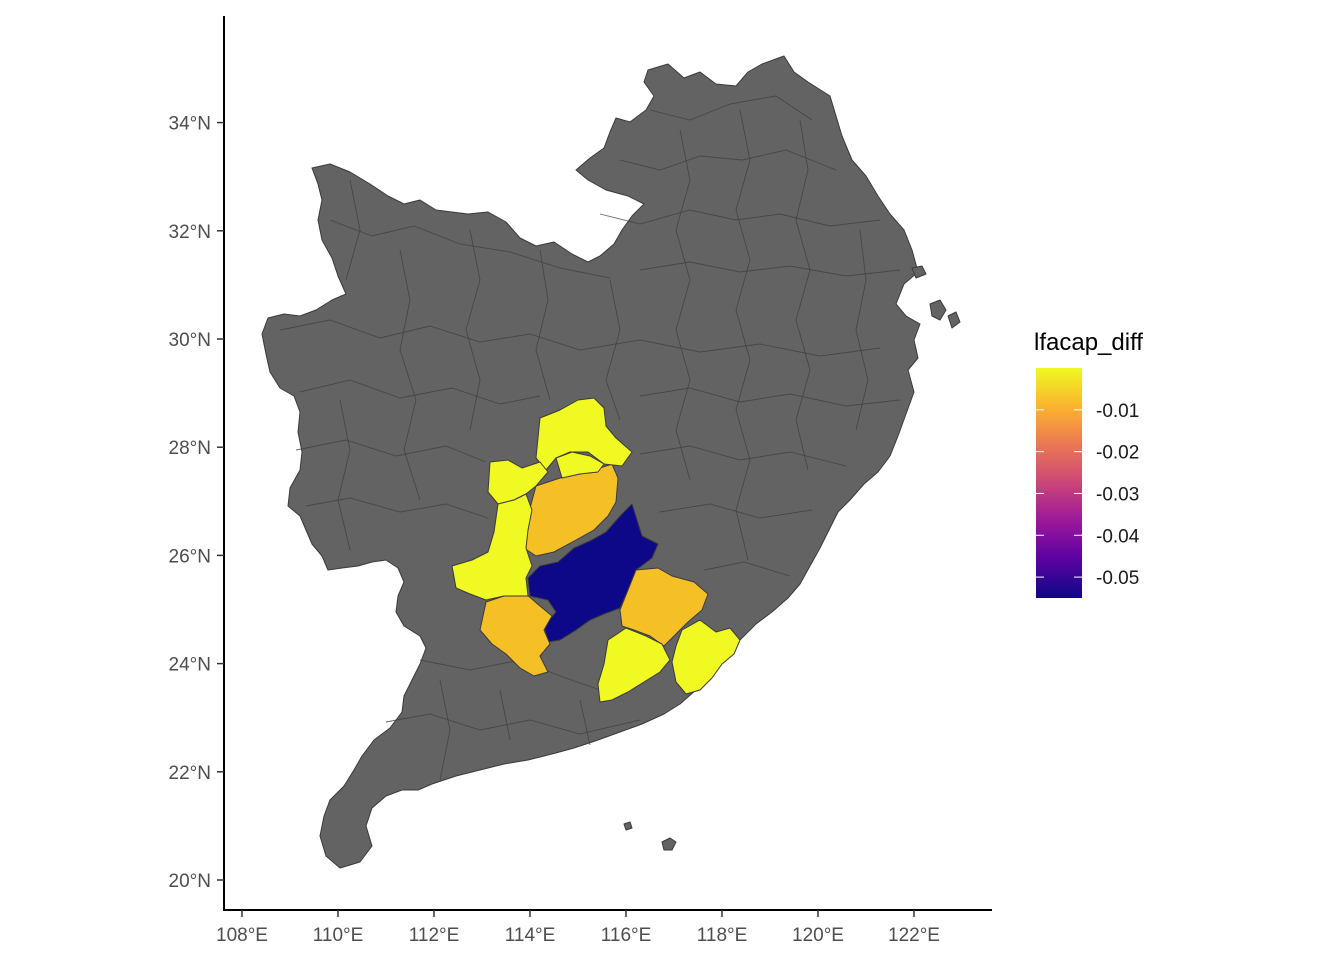  Describe the element at coordinates (492, 547) in the screenshot. I see `region-shaoyang` at that location.